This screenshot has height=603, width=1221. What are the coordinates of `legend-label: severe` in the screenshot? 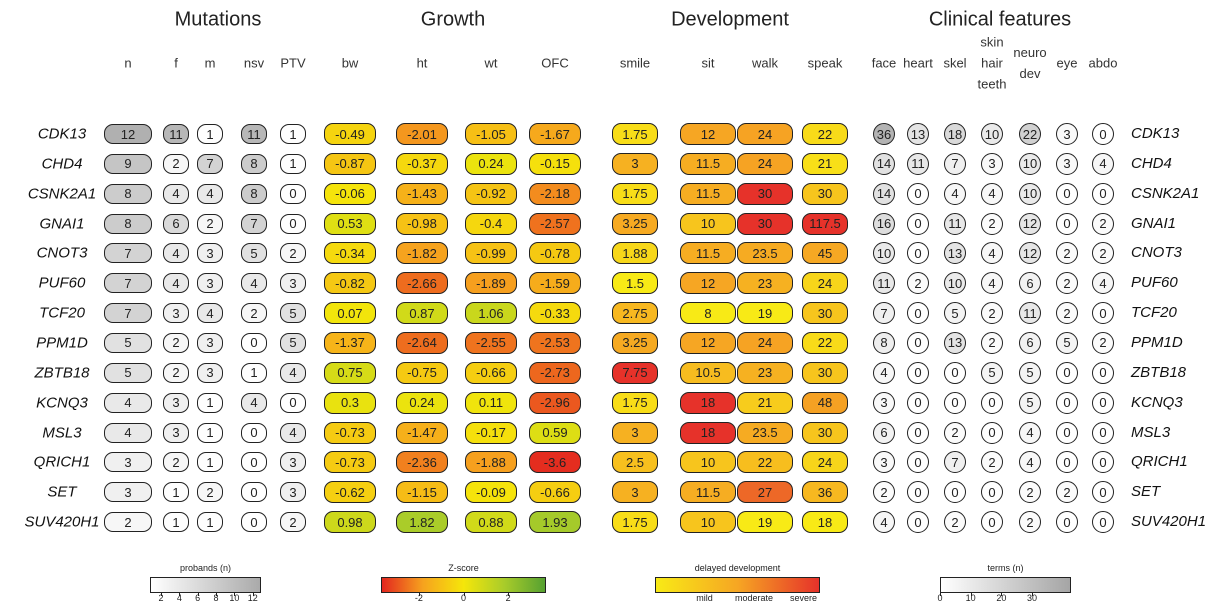 It's located at (803, 598).